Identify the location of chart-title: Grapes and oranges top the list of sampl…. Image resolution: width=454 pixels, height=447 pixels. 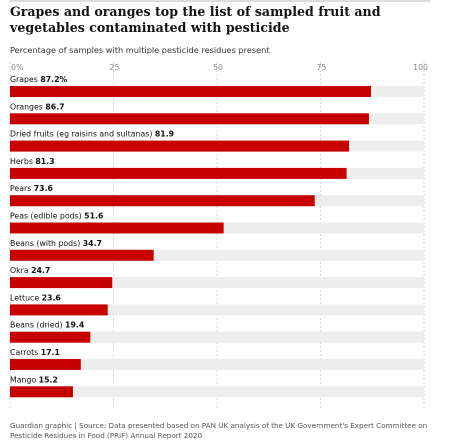
(195, 19).